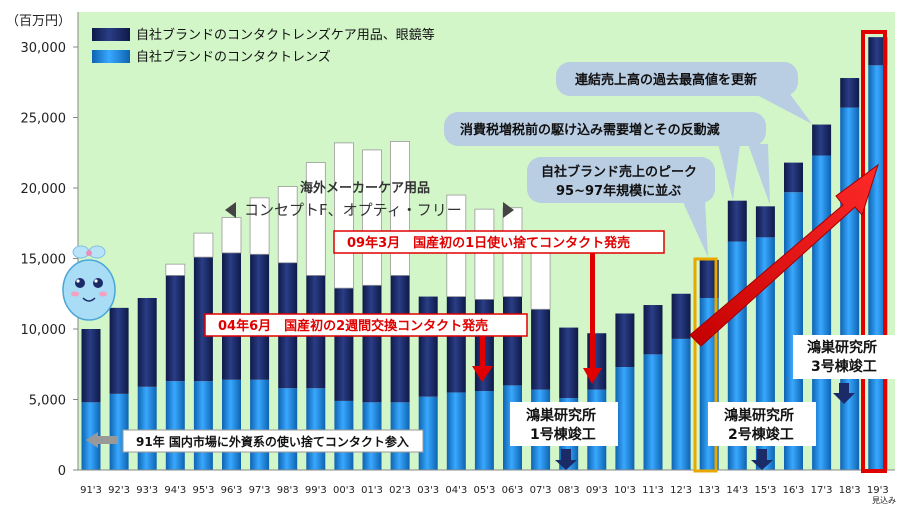 The width and height of the screenshot is (910, 510). I want to click on callout-tax: 消費税増税前の駆け込み需要増とその反動減, so click(607, 158).